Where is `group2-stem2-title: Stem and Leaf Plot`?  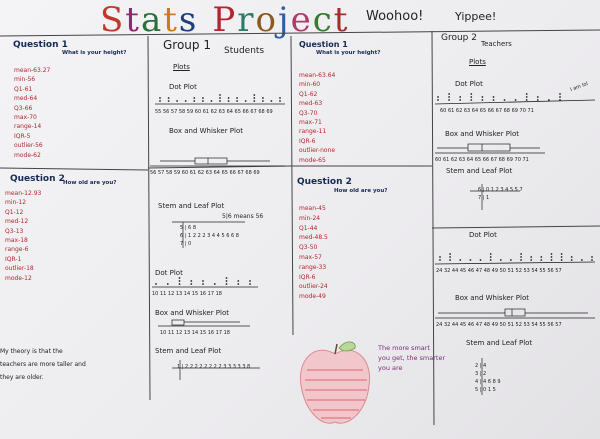
group2-stem2-title: Stem and Leaf Plot is located at coordinates (499, 343).